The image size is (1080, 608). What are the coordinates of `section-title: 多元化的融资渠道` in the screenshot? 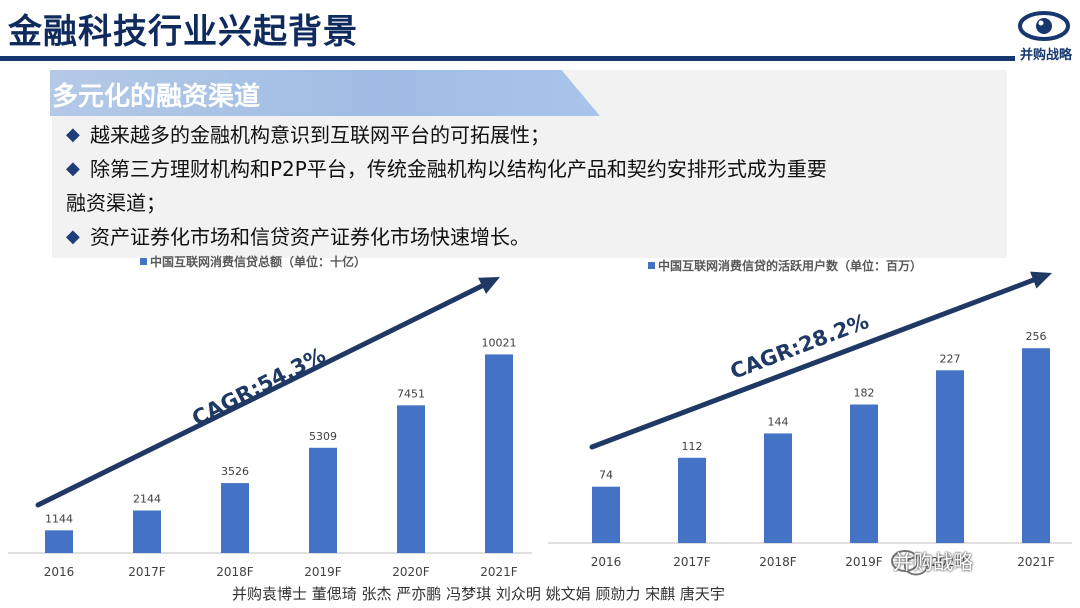 It's located at (156, 97).